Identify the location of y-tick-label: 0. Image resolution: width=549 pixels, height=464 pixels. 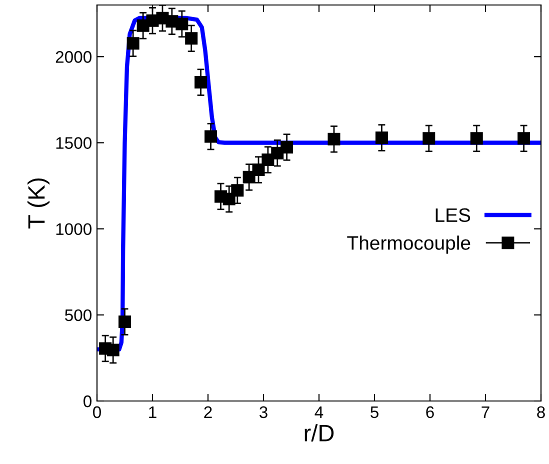
(88, 401).